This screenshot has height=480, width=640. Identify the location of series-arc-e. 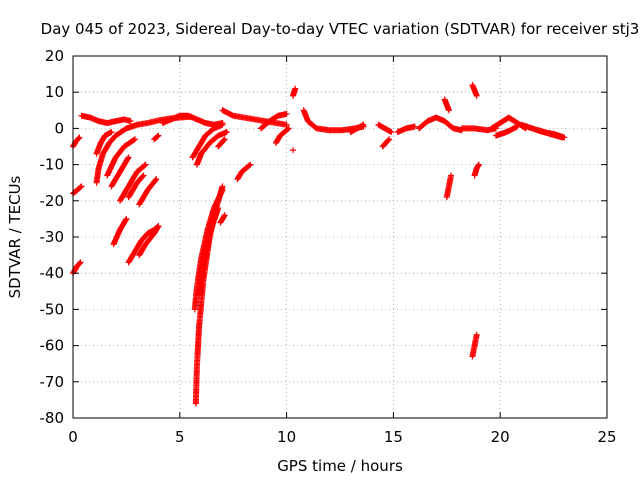
(106, 159).